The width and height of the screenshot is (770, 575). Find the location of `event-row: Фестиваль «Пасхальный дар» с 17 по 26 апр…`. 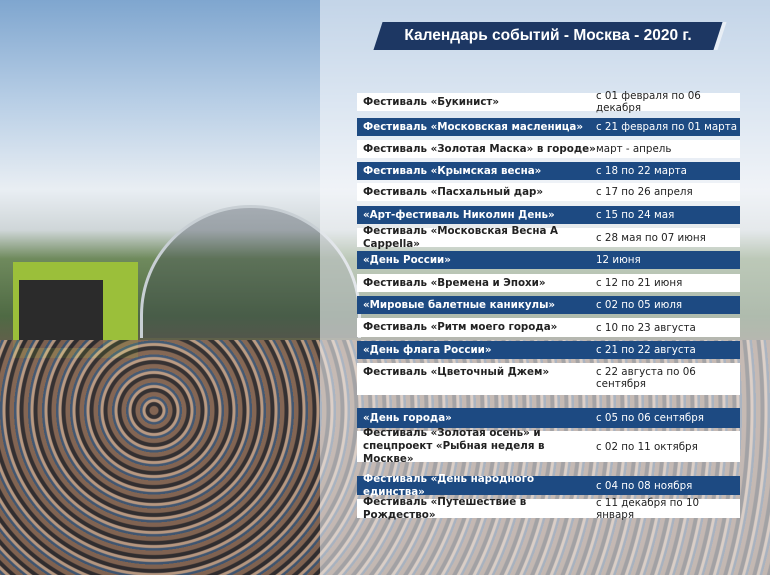

event-row: Фестиваль «Пасхальный дар» с 17 по 26 апр… is located at coordinates (548, 192).